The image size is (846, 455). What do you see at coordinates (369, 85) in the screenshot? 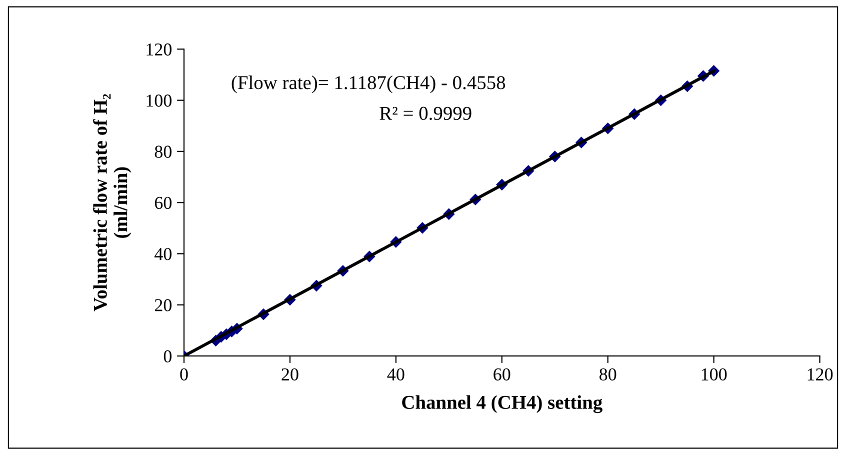
I see `annotation: (Flow rate)= 1.1187(CH4) - 0.4558` at bounding box center [369, 85].